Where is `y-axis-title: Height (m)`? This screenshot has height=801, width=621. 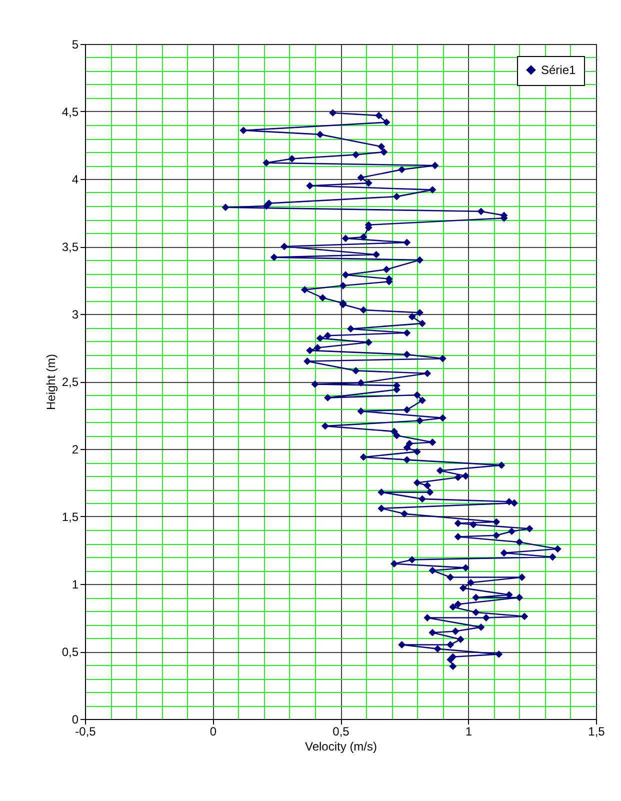 y-axis-title: Height (m) is located at coordinates (51, 382).